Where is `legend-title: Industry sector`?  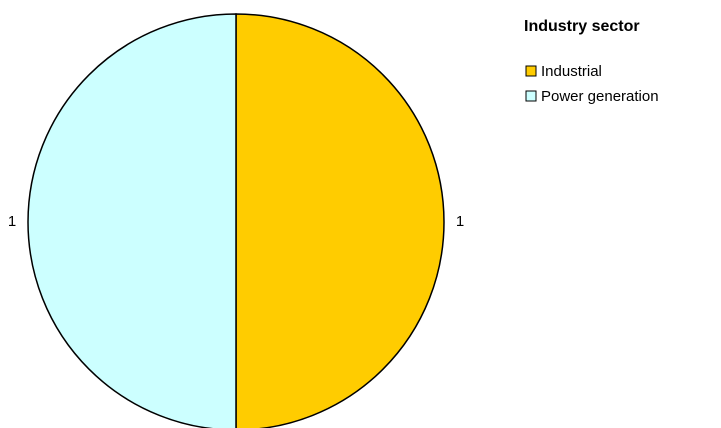 legend-title: Industry sector is located at coordinates (582, 26).